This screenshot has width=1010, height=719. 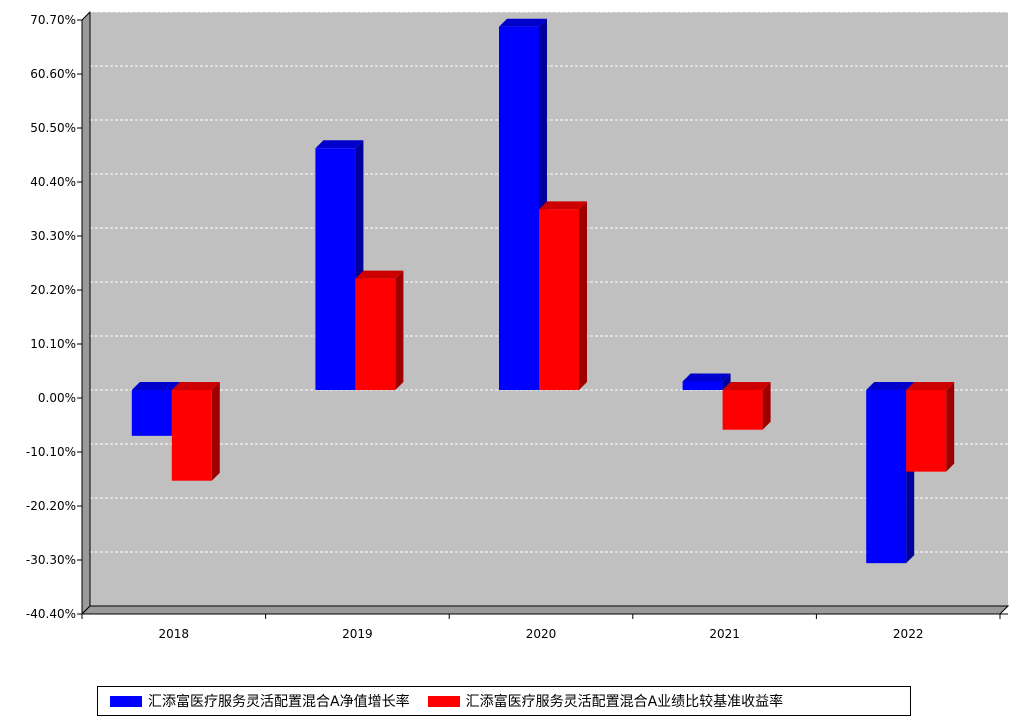 I want to click on legend-swatch-red, so click(x=443, y=701).